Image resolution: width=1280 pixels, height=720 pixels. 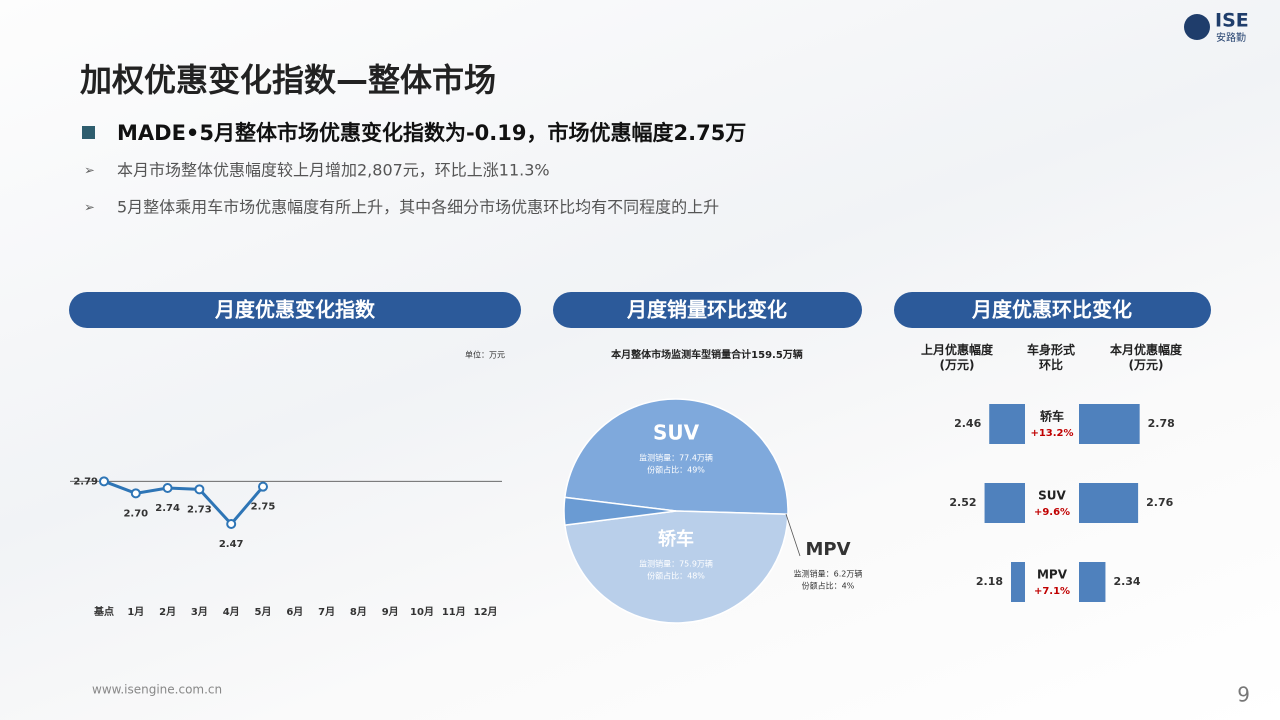 I want to click on leader-line, so click(x=793, y=535).